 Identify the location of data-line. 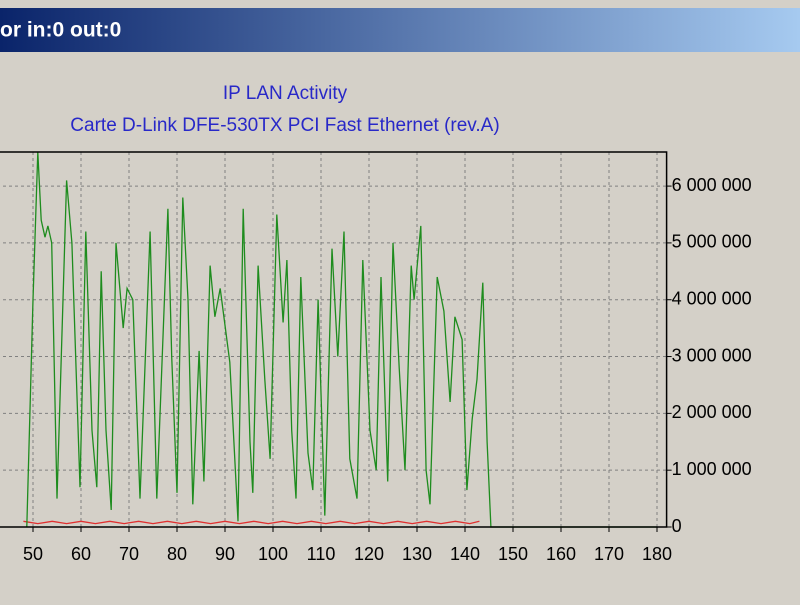
(251, 522).